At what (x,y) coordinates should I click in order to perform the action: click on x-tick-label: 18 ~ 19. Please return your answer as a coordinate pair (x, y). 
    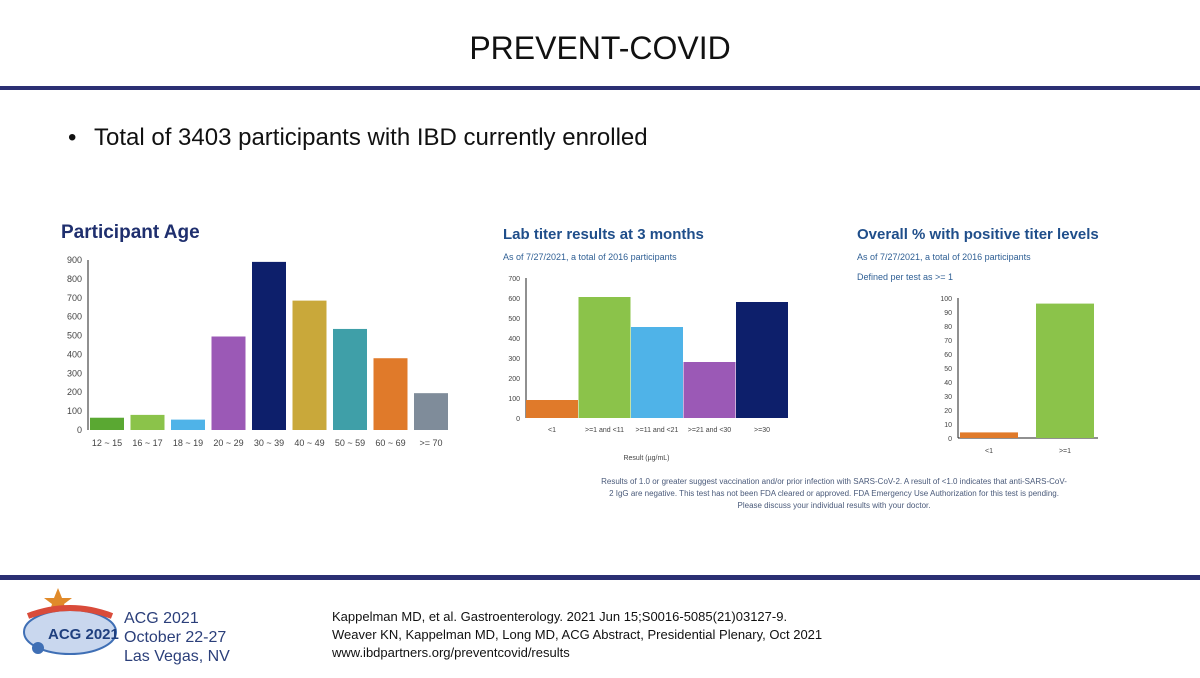
    Looking at the image, I should click on (188, 443).